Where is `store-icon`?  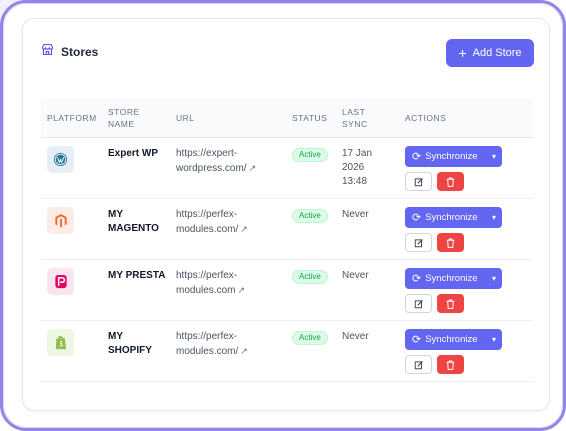 store-icon is located at coordinates (47, 52).